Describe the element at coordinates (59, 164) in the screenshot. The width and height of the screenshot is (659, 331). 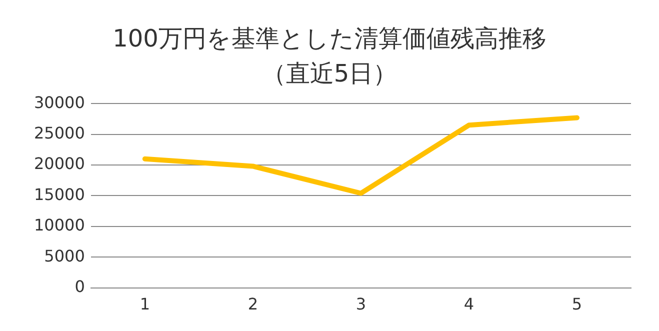
I see `y-tick-label: 20000` at that location.